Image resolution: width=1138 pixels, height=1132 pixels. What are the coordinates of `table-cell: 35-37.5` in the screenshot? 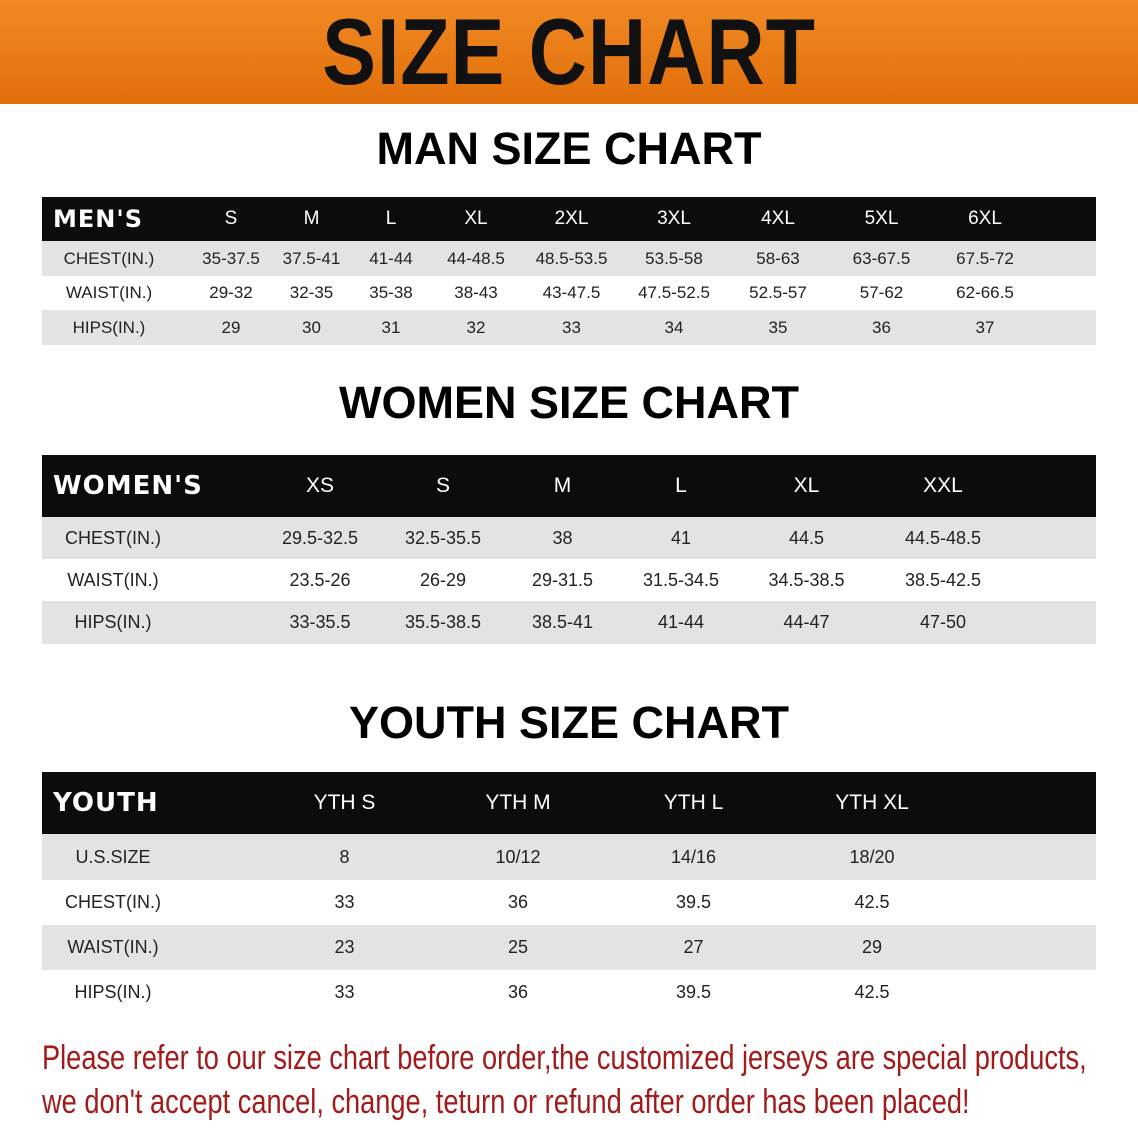 It's located at (231, 258).